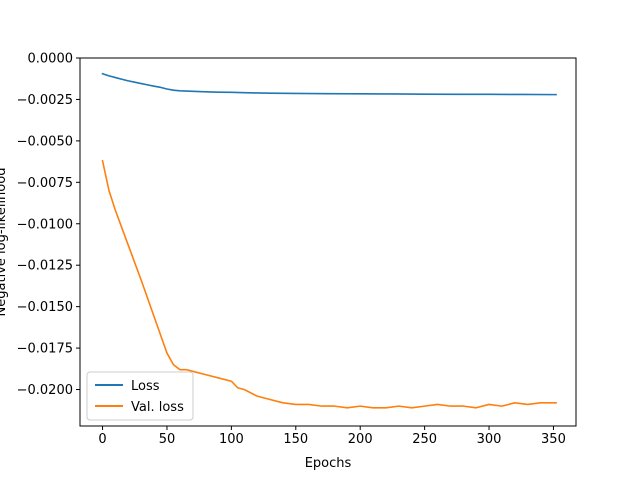 The height and width of the screenshot is (480, 640). I want to click on y-tick-label: −0.0175, so click(45, 349).